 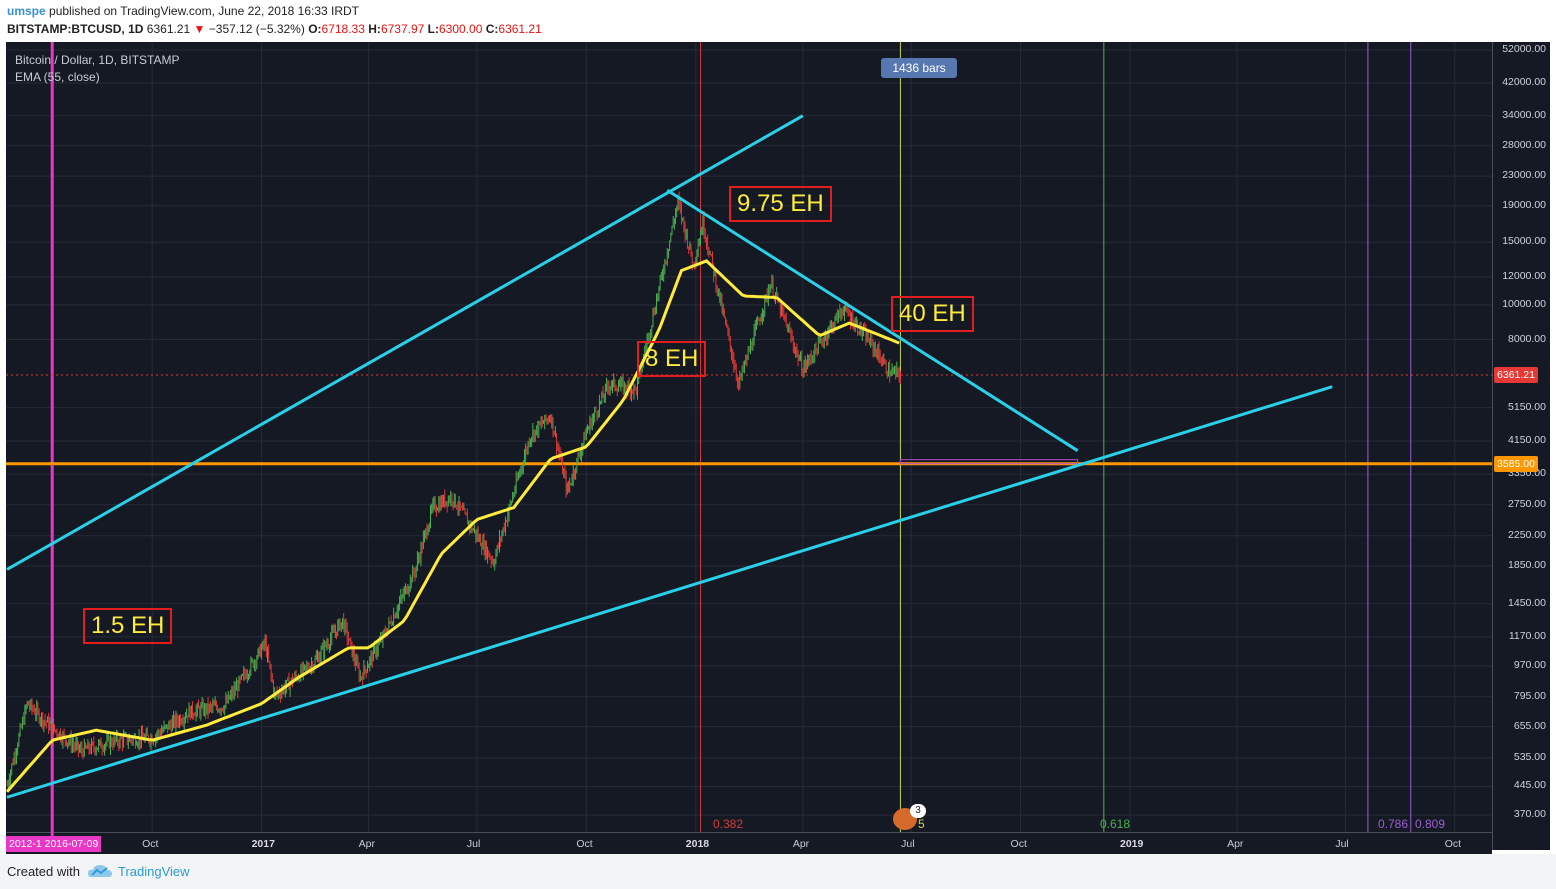 What do you see at coordinates (1527, 602) in the screenshot?
I see `price-tick-label: 1450.00` at bounding box center [1527, 602].